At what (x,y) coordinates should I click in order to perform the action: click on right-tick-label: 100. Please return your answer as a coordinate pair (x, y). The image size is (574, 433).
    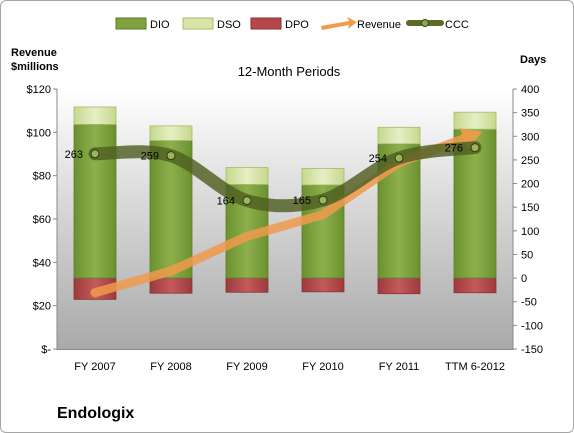
    Looking at the image, I should click on (530, 232).